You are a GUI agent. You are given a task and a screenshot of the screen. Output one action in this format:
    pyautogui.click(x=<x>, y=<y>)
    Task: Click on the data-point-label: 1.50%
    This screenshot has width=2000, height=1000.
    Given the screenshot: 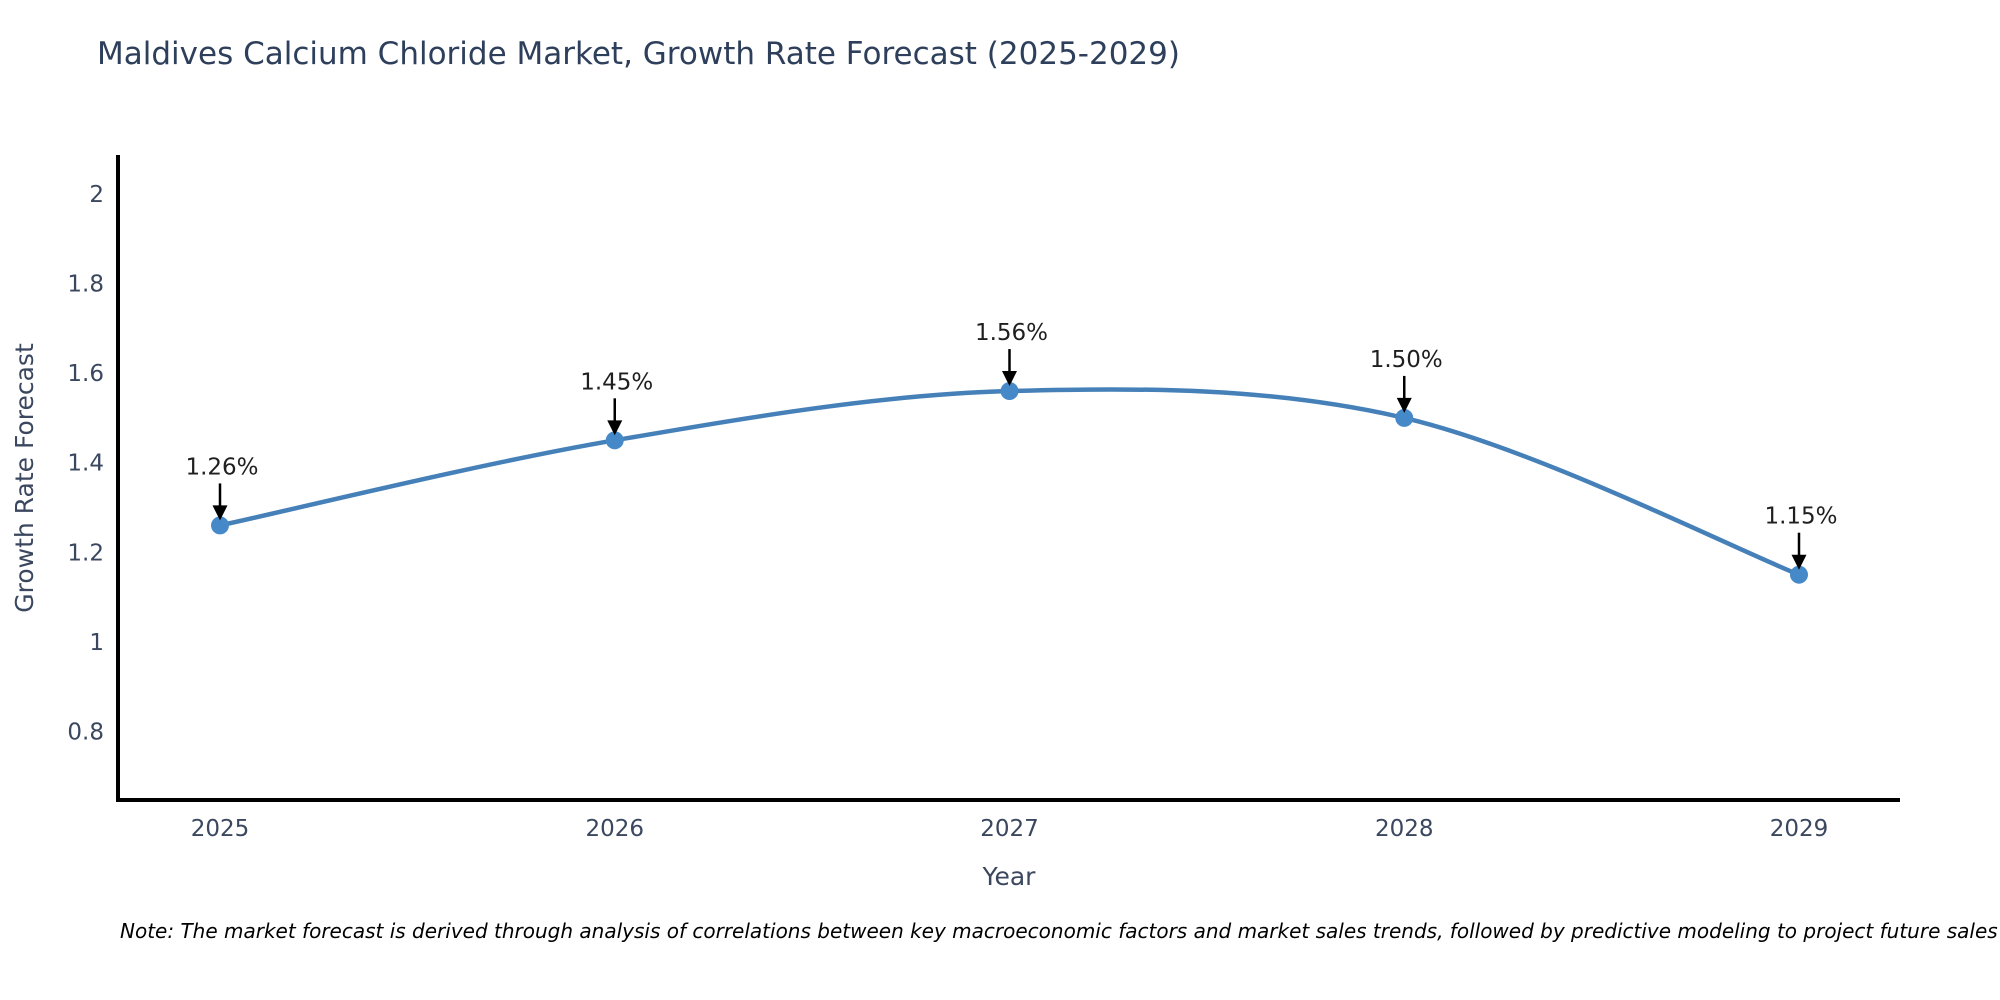 What is the action you would take?
    pyautogui.click(x=1406, y=360)
    